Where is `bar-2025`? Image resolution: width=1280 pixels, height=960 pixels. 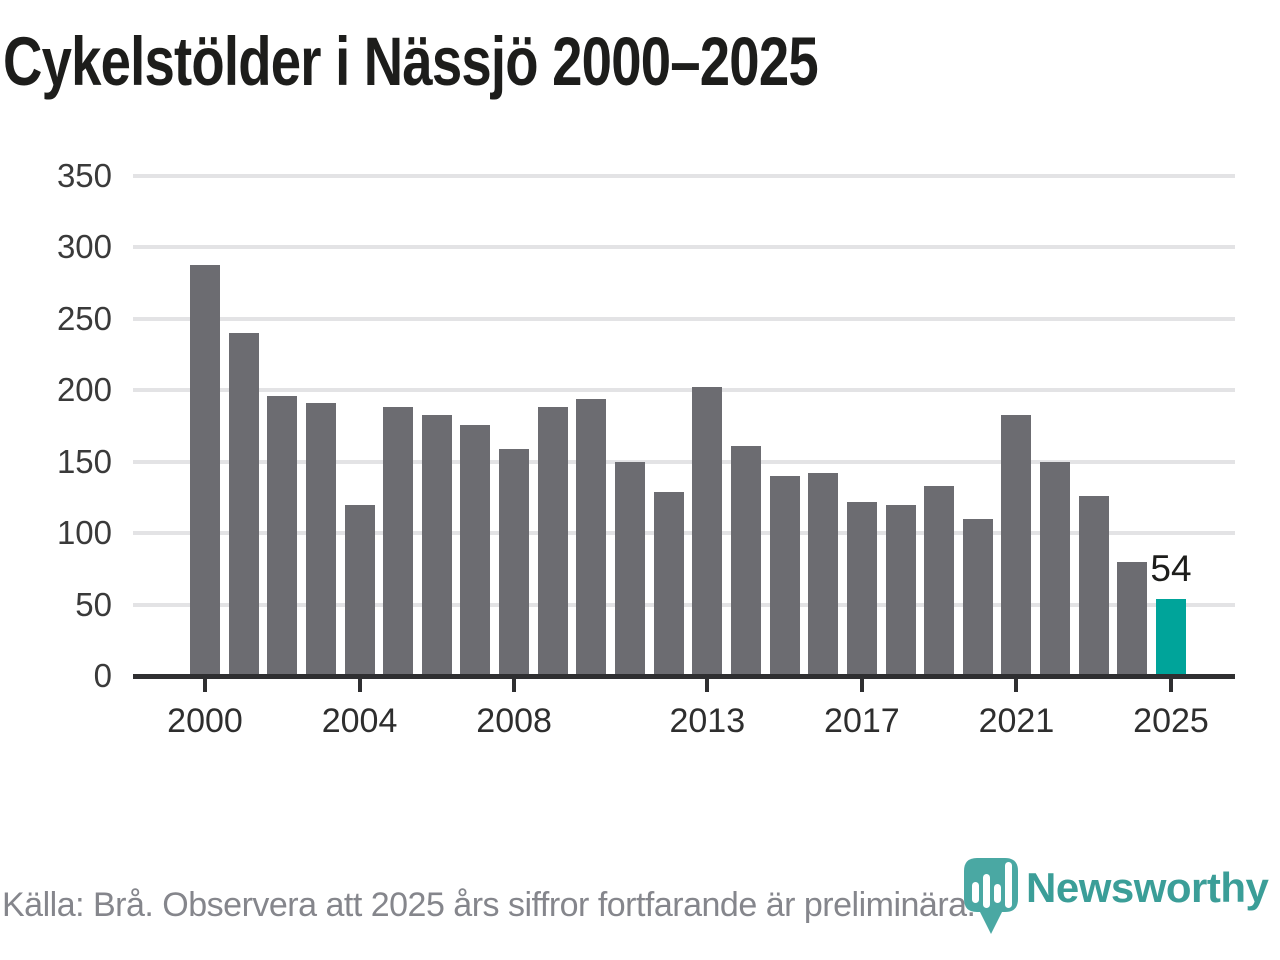
bar-2025 is located at coordinates (1171, 637).